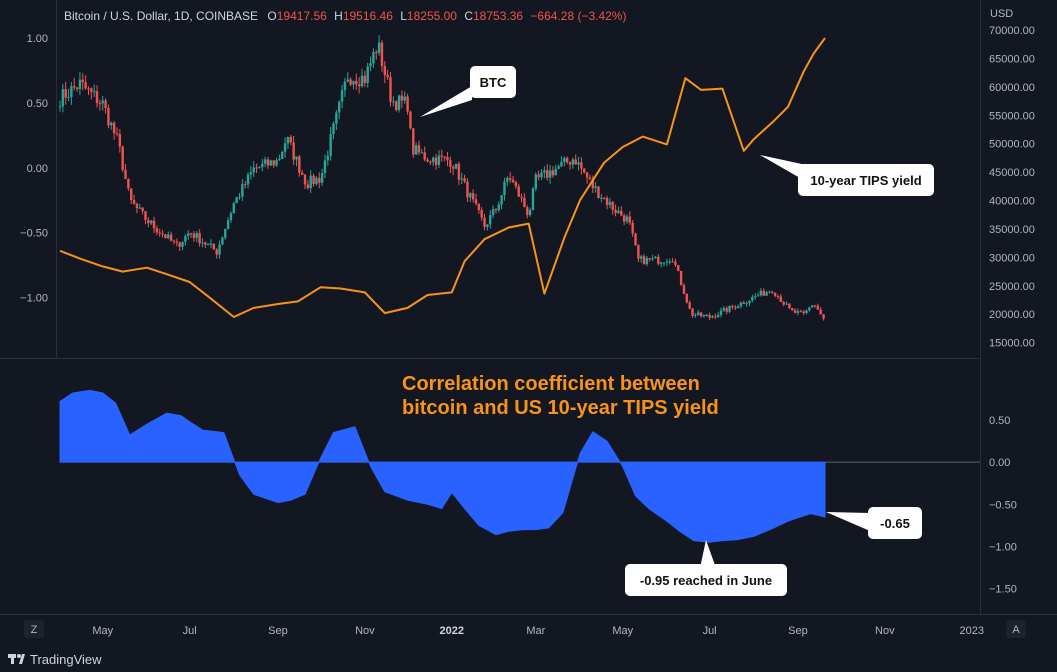 The image size is (1057, 672). Describe the element at coordinates (102, 631) in the screenshot. I see `time-tick-label: May` at that location.